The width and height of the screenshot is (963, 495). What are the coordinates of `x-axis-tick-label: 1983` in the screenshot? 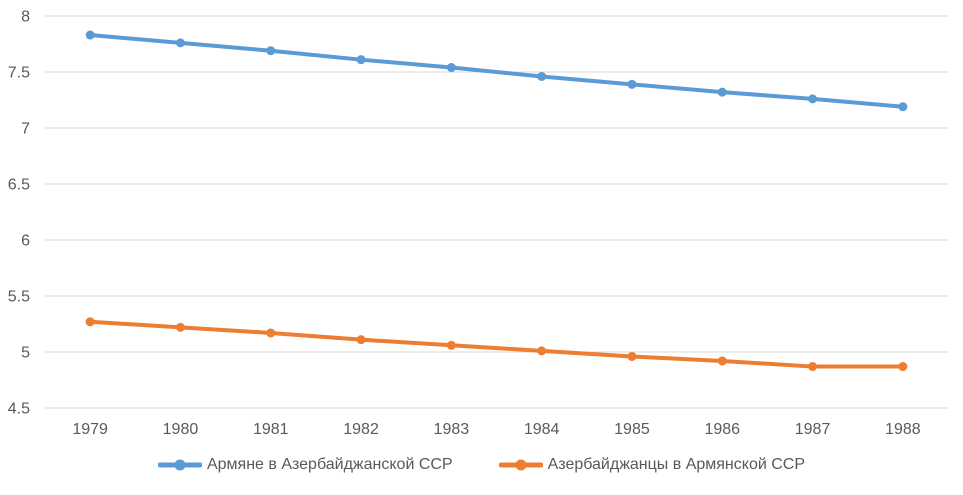 It's located at (452, 429).